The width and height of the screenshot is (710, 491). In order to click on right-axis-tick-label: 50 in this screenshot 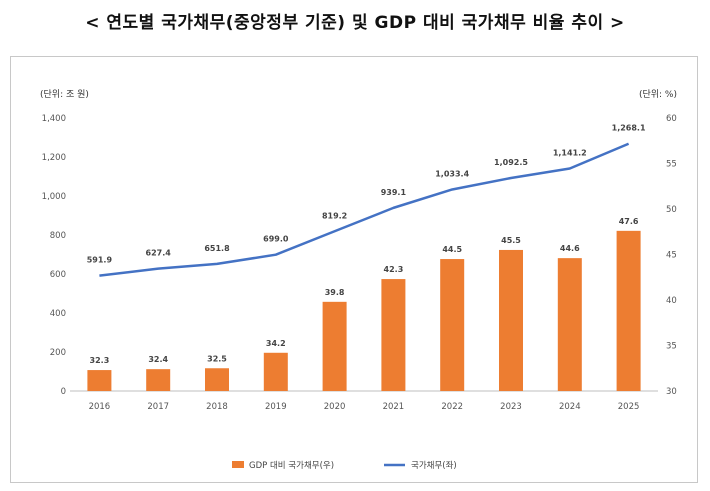, I will do `click(671, 210)`.